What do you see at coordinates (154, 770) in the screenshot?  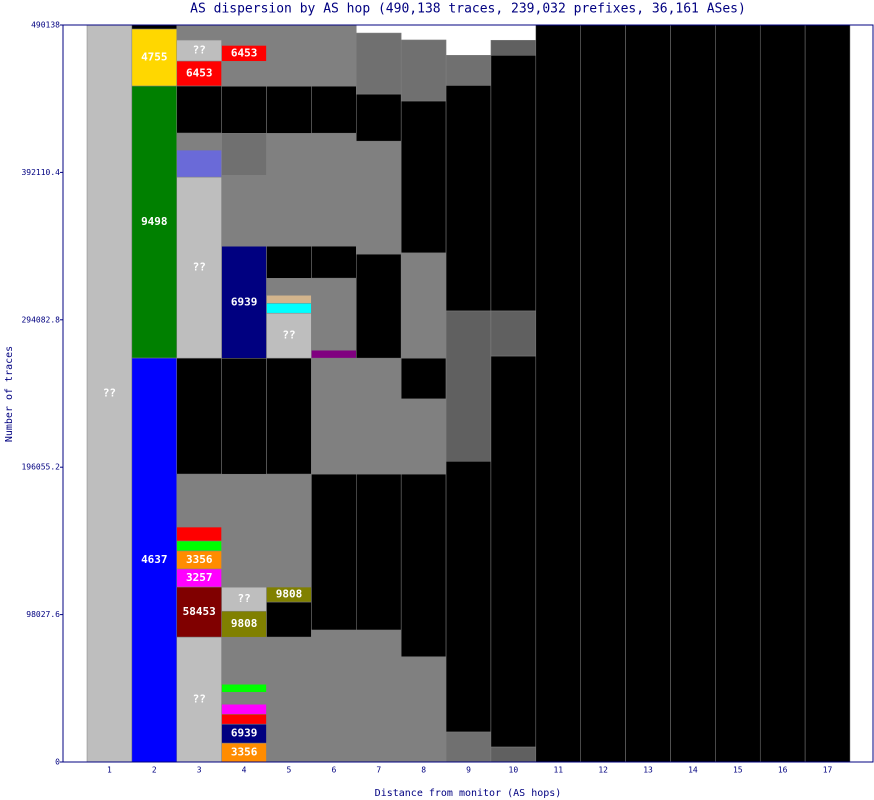 I see `x-tick-label: 2` at bounding box center [154, 770].